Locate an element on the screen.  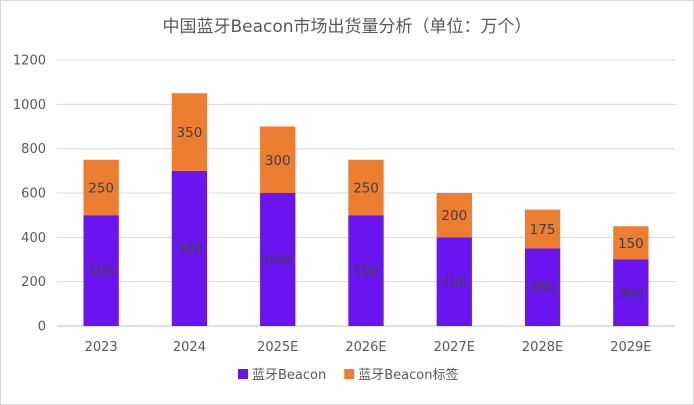
data-label: 400 is located at coordinates (454, 283).